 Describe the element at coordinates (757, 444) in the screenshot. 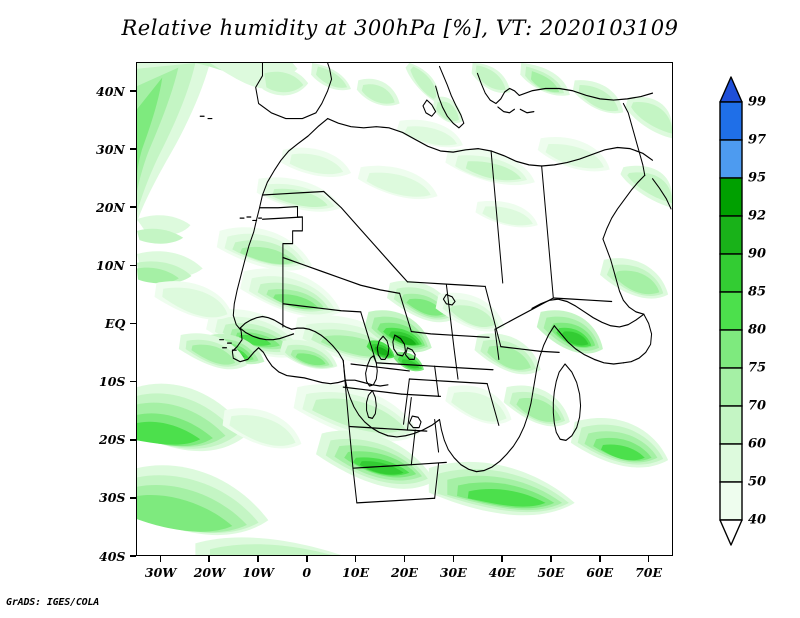

I see `colorbar-tick-label: 60` at that location.